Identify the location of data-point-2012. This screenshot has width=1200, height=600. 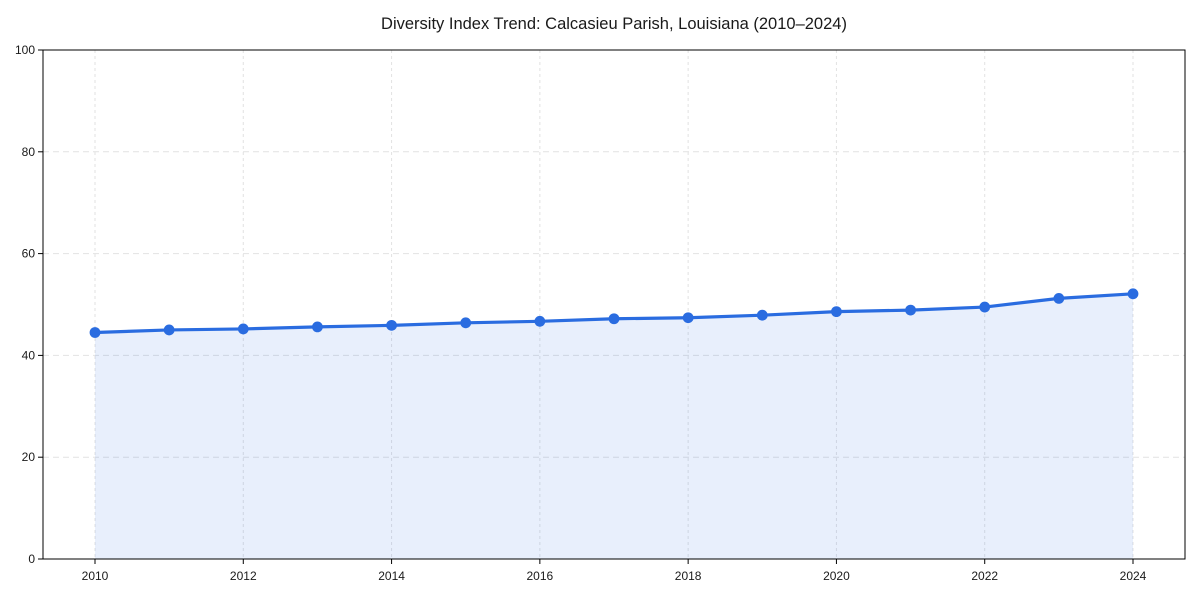
(243, 329).